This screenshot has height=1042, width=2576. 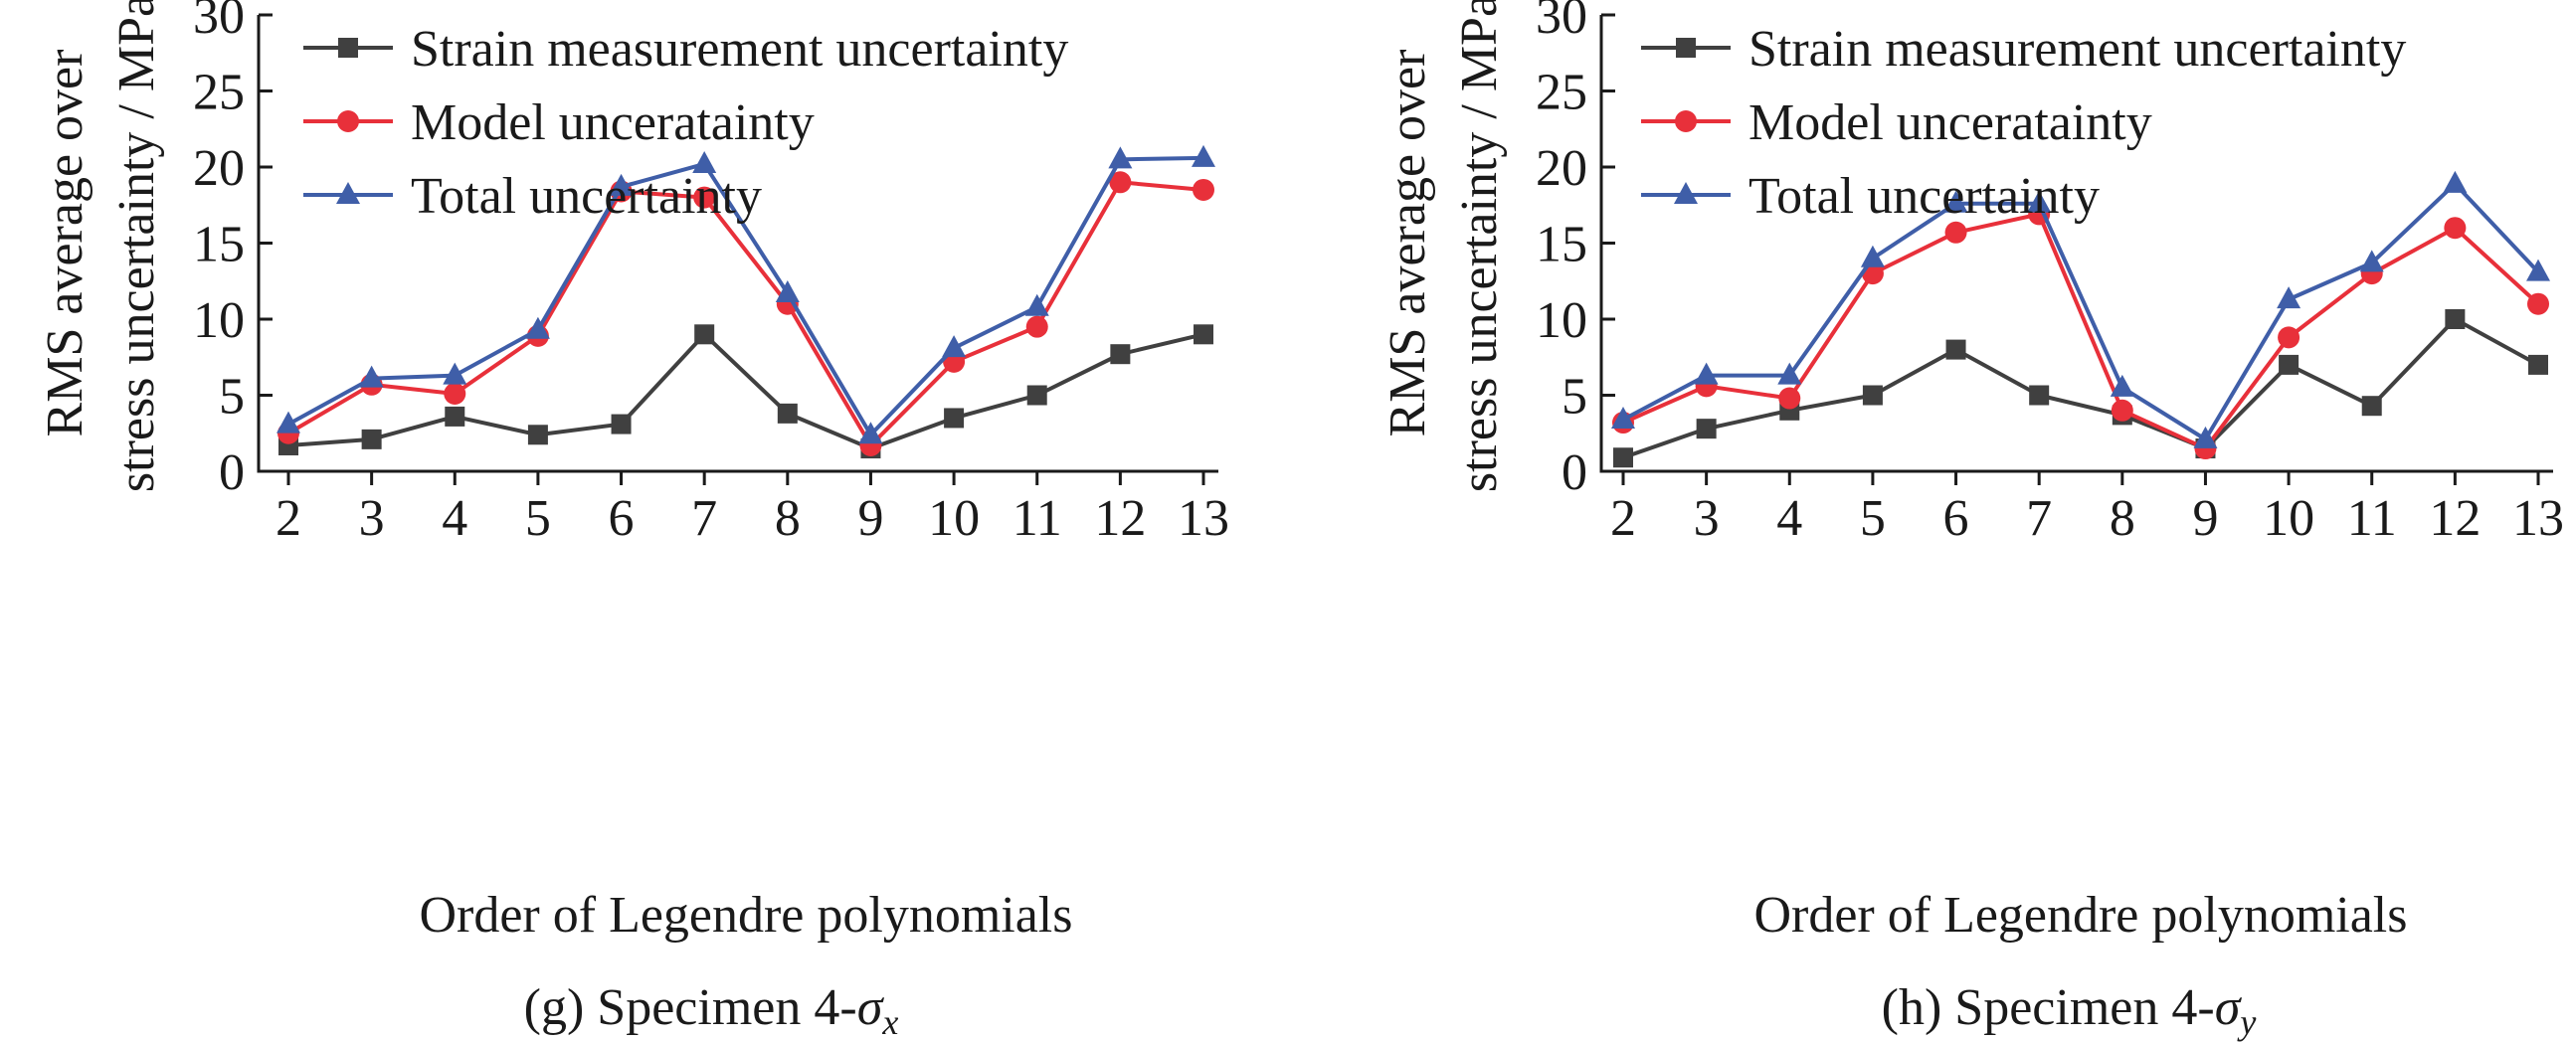 What do you see at coordinates (1561, 168) in the screenshot?
I see `y-tick-label-h-4: 20` at bounding box center [1561, 168].